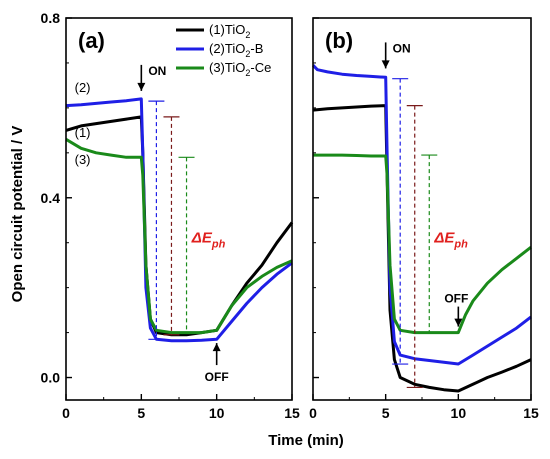 This screenshot has width=550, height=459. I want to click on legend-entry-2: (2)TiO2-B, so click(236, 50).